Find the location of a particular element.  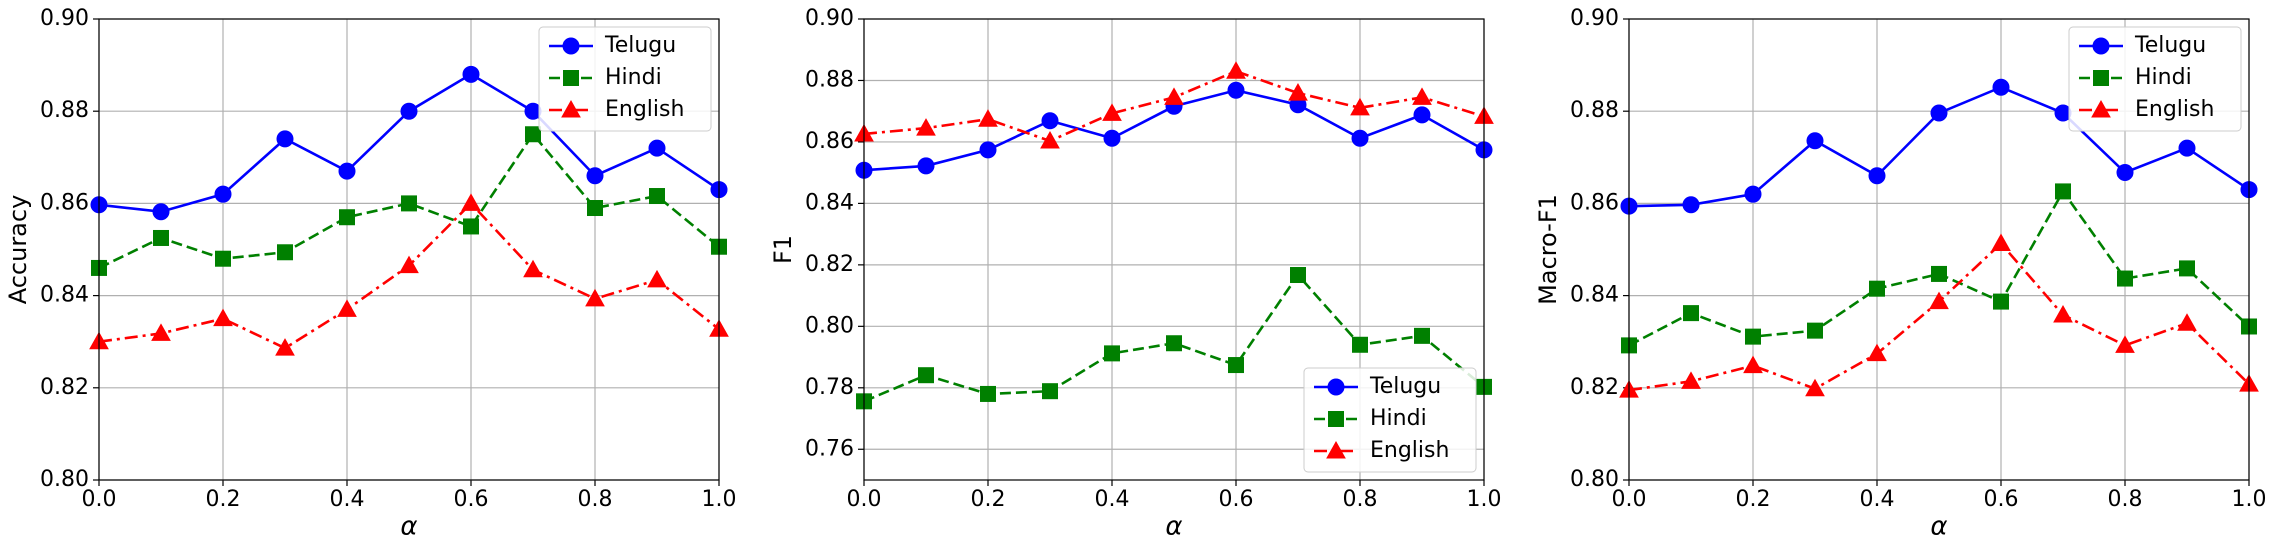

y-tick-label: 0.82 is located at coordinates (1594, 387).